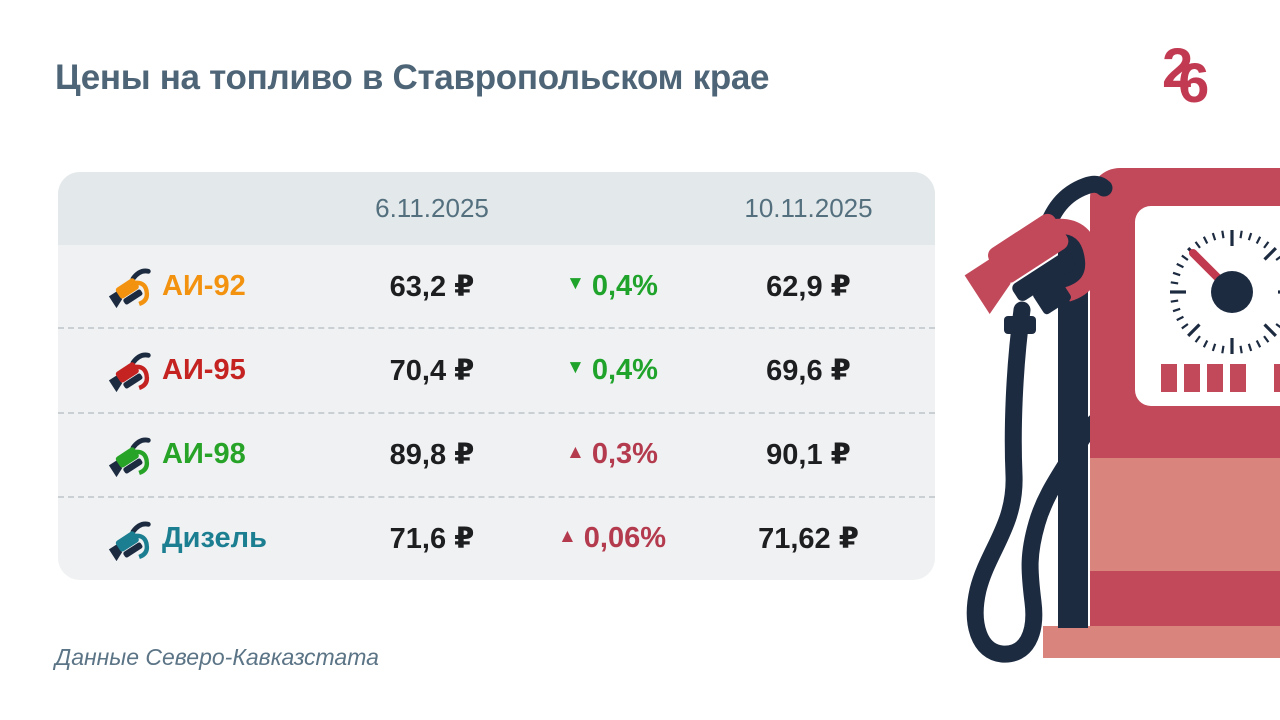 The width and height of the screenshot is (1280, 720). What do you see at coordinates (1178, 67) in the screenshot?
I see `logo-digit-2: 2` at bounding box center [1178, 67].